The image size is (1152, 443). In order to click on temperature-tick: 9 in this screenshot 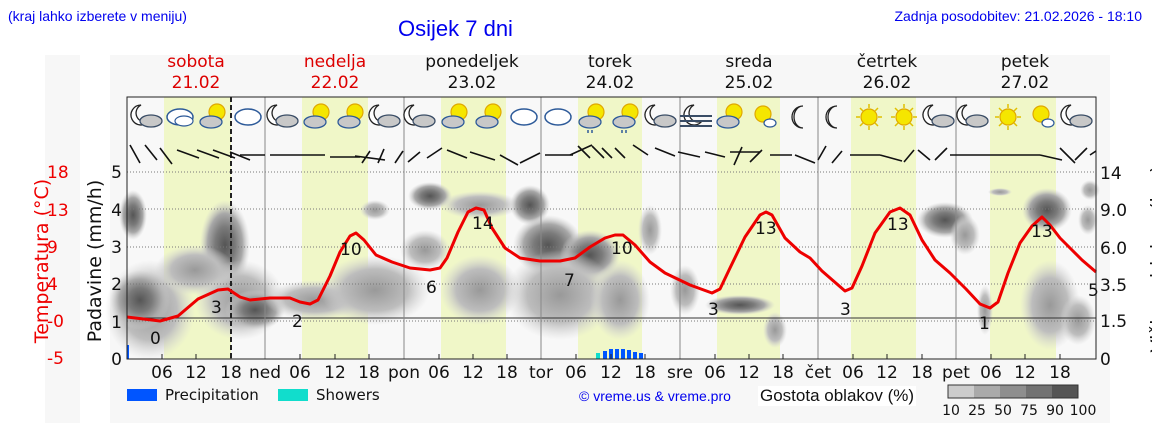, I will do `click(52, 248)`.